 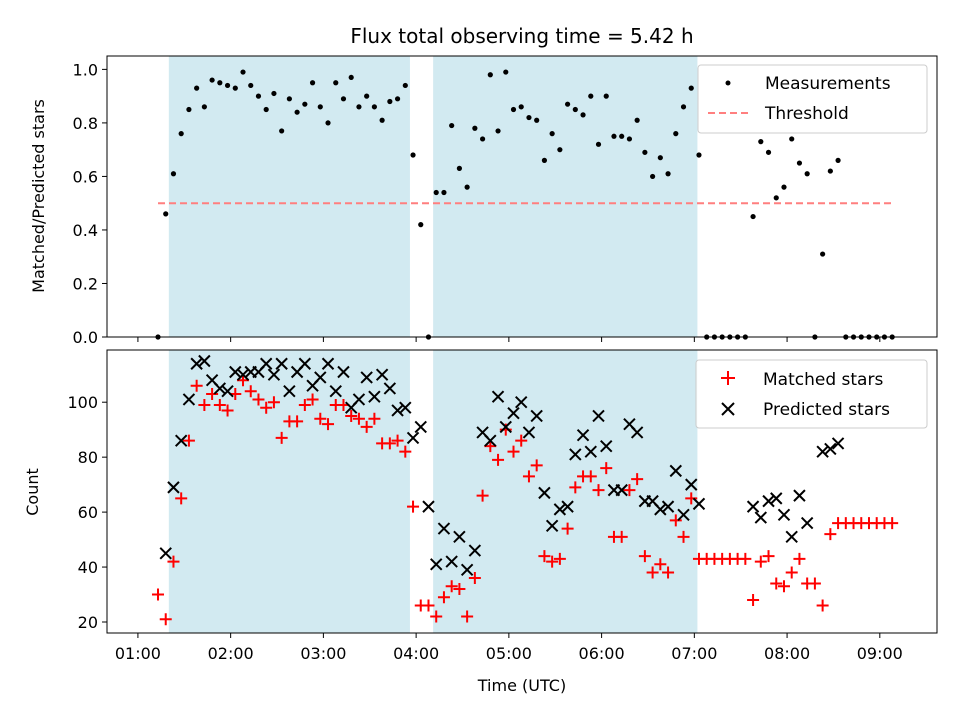 What do you see at coordinates (694, 653) in the screenshot?
I see `x-tick-label: 07:00` at bounding box center [694, 653].